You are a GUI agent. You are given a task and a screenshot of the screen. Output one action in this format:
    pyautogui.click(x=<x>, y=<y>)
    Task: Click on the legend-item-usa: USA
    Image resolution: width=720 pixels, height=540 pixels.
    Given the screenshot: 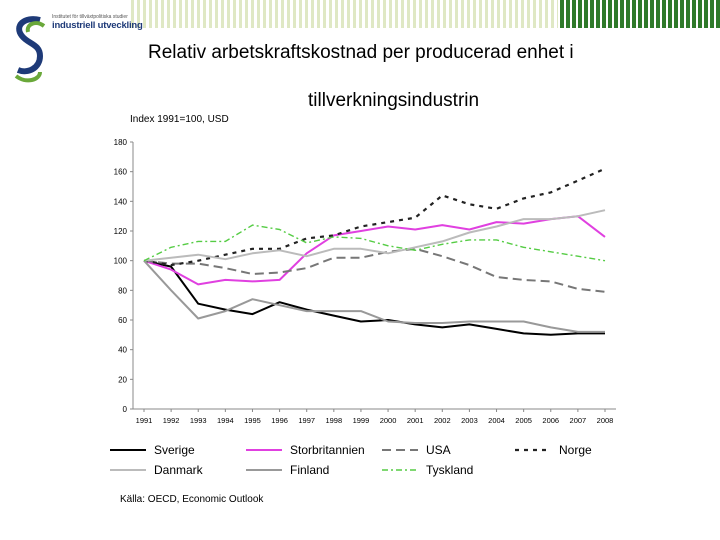 What is the action you would take?
    pyautogui.click(x=416, y=450)
    